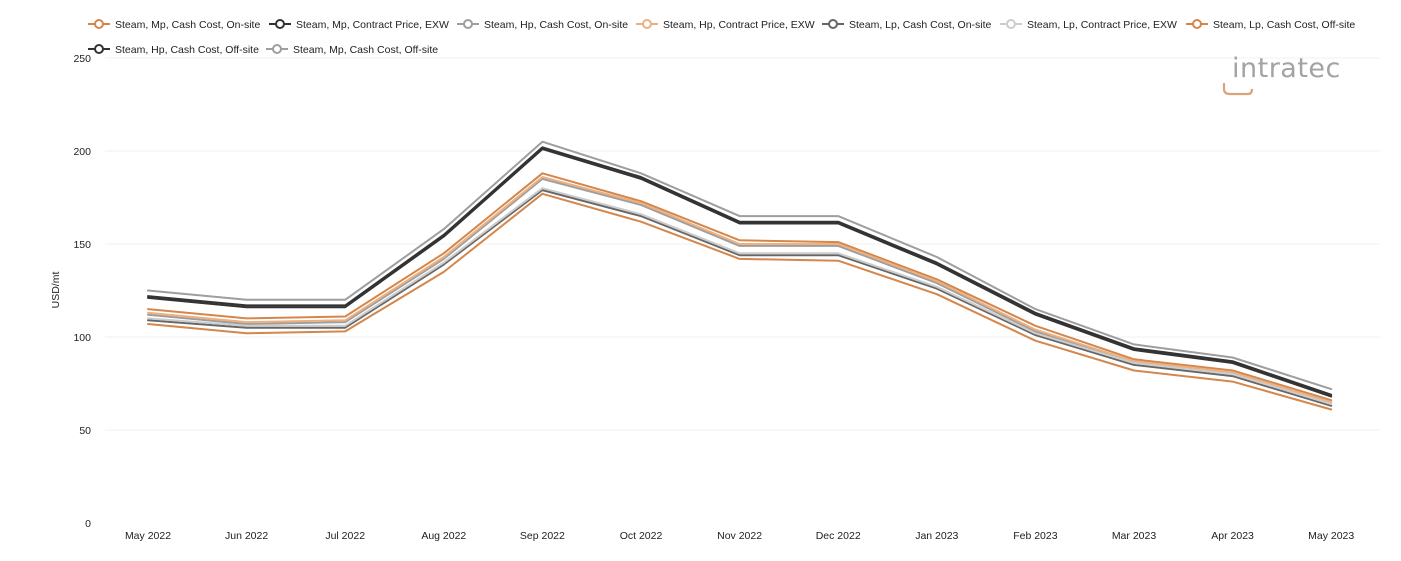 The image size is (1401, 561). Describe the element at coordinates (739, 25) in the screenshot. I see `legend-label: Steam, Hp, Contract Price, EXW` at that location.